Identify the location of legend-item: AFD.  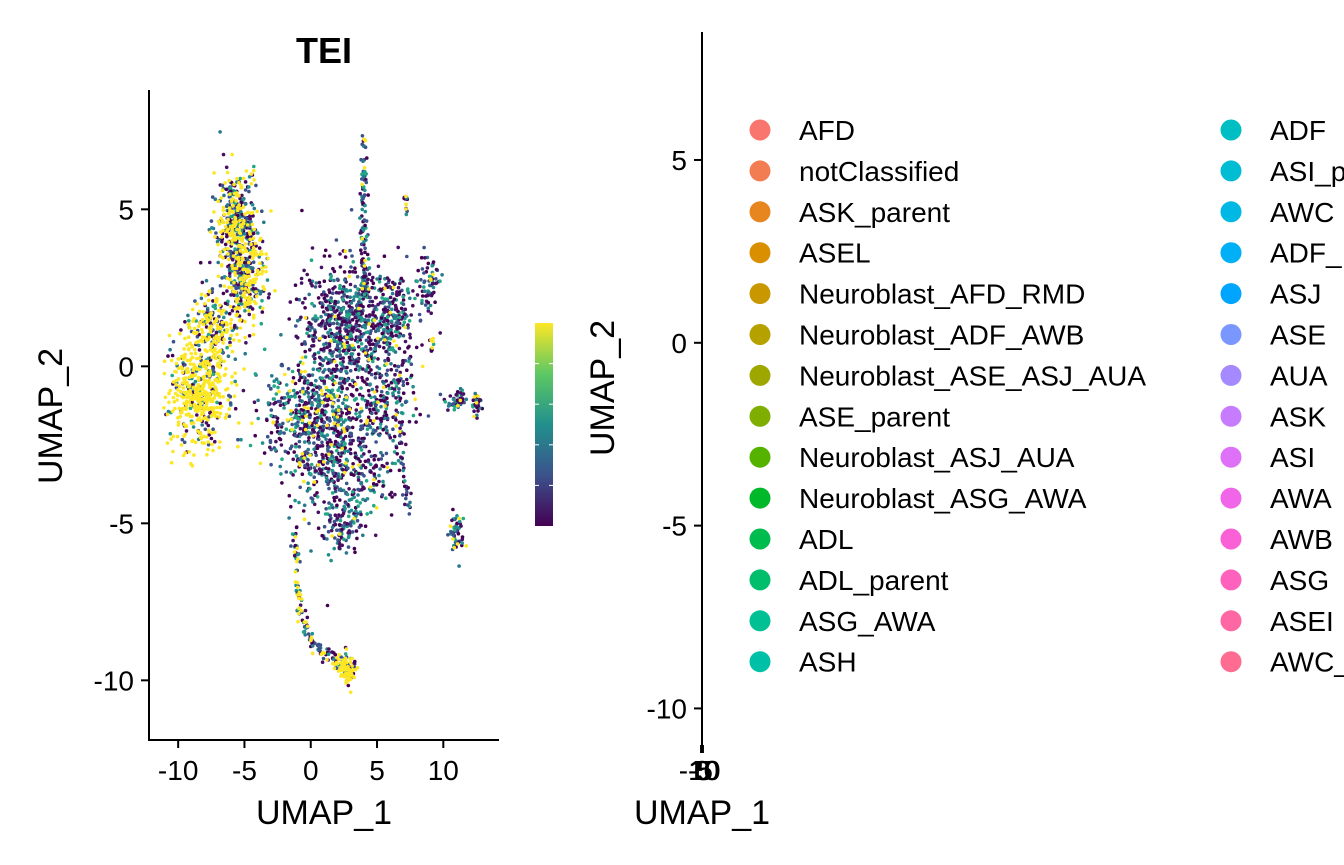
(802, 130).